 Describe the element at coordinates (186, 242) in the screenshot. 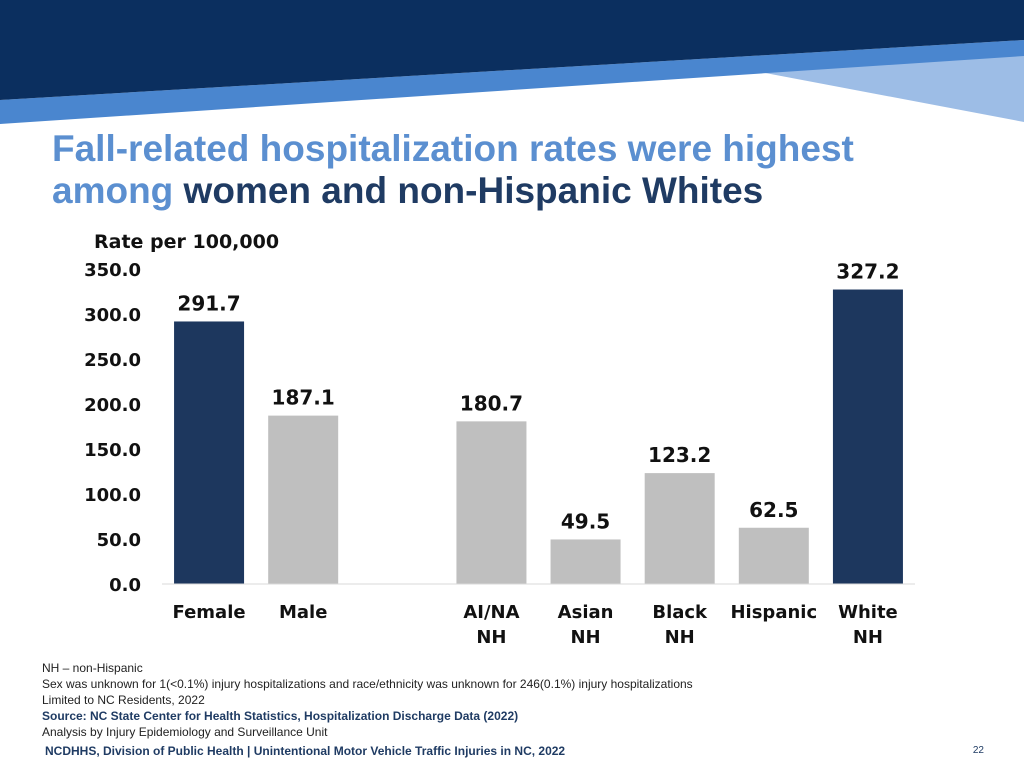

I see `y-axis-title: Rate per 100,000` at that location.